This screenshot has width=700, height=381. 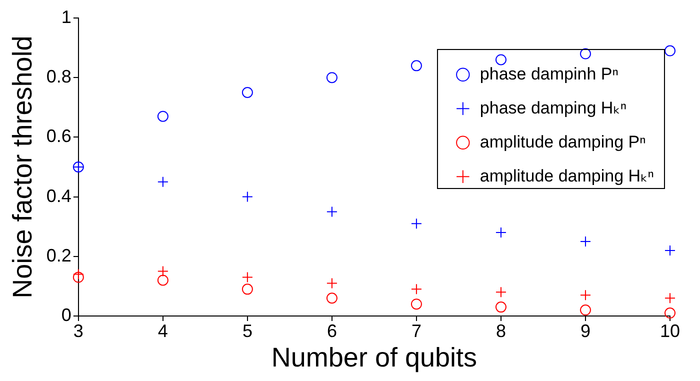 I want to click on x-tick-label: 5, so click(x=247, y=330).